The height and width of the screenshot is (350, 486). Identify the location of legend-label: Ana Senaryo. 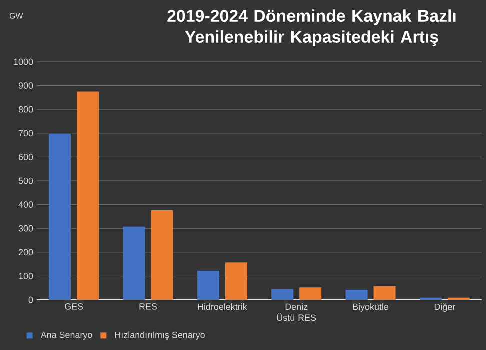
(66, 336).